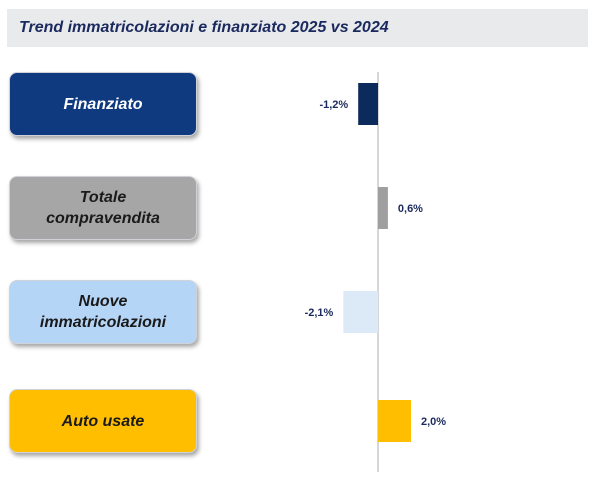  I want to click on category-label-text: Totale compravendita, so click(103, 208).